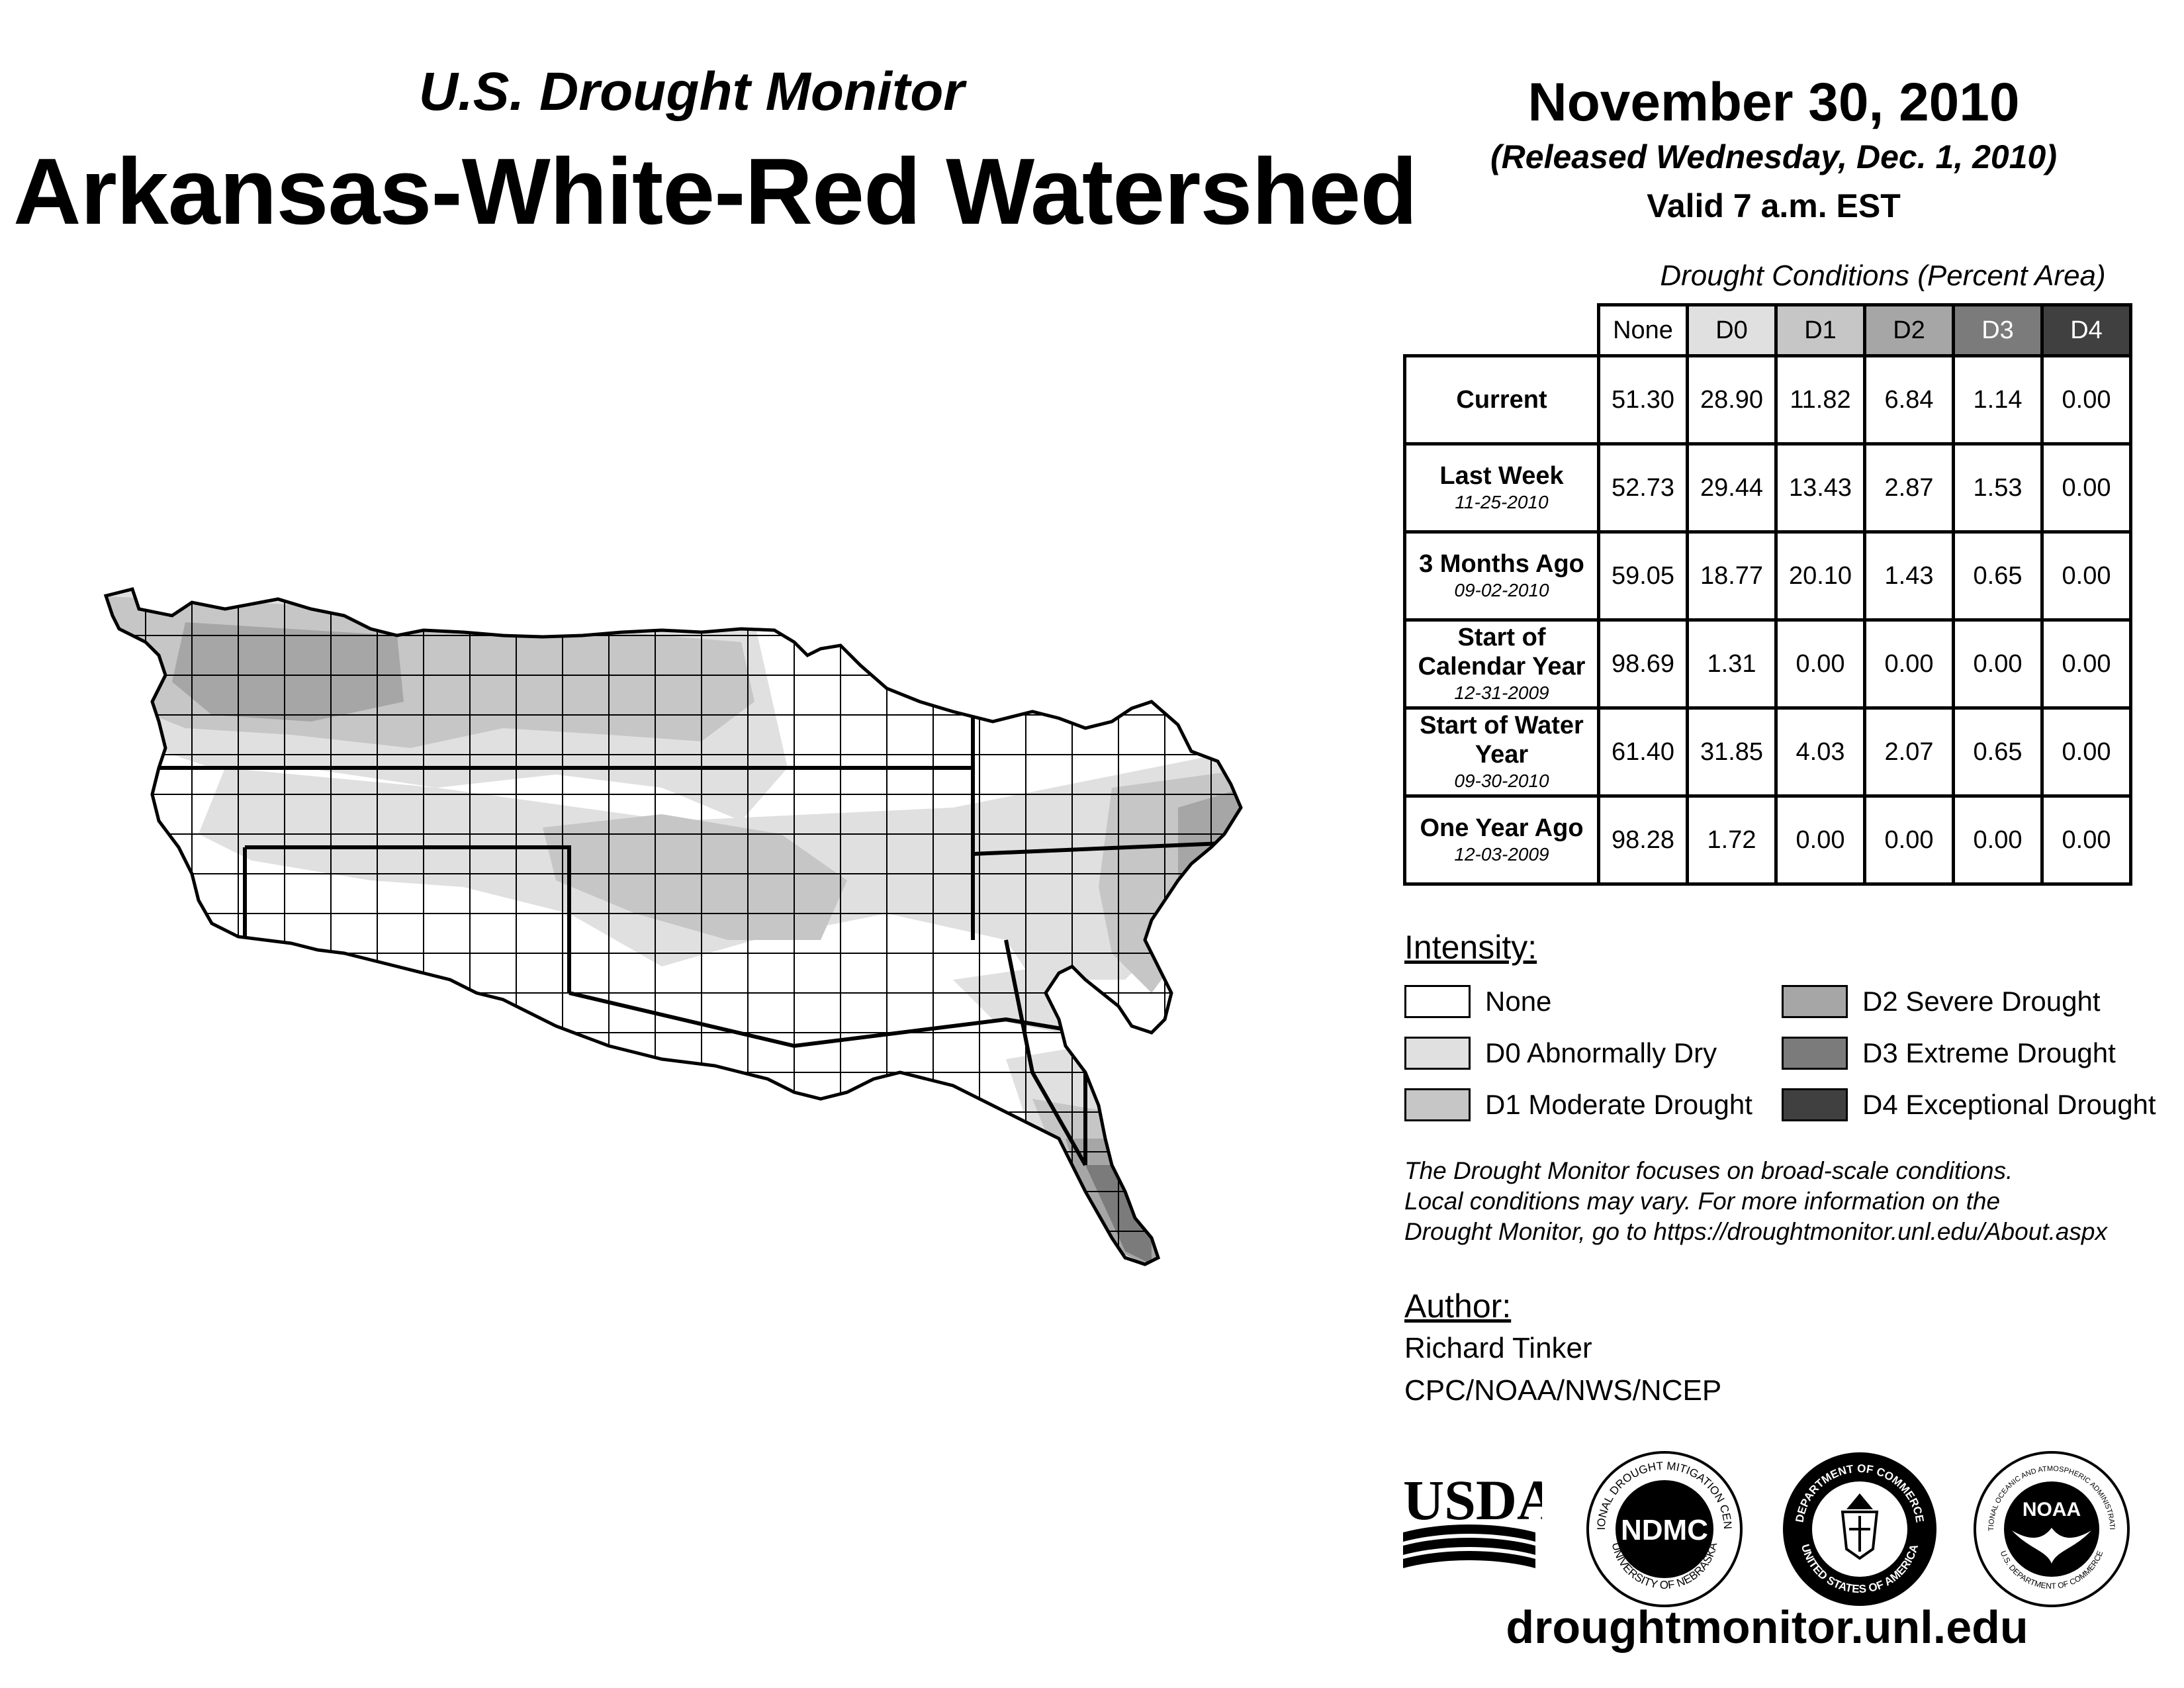  What do you see at coordinates (1470, 947) in the screenshot?
I see `intensity-heading: Intensity:` at bounding box center [1470, 947].